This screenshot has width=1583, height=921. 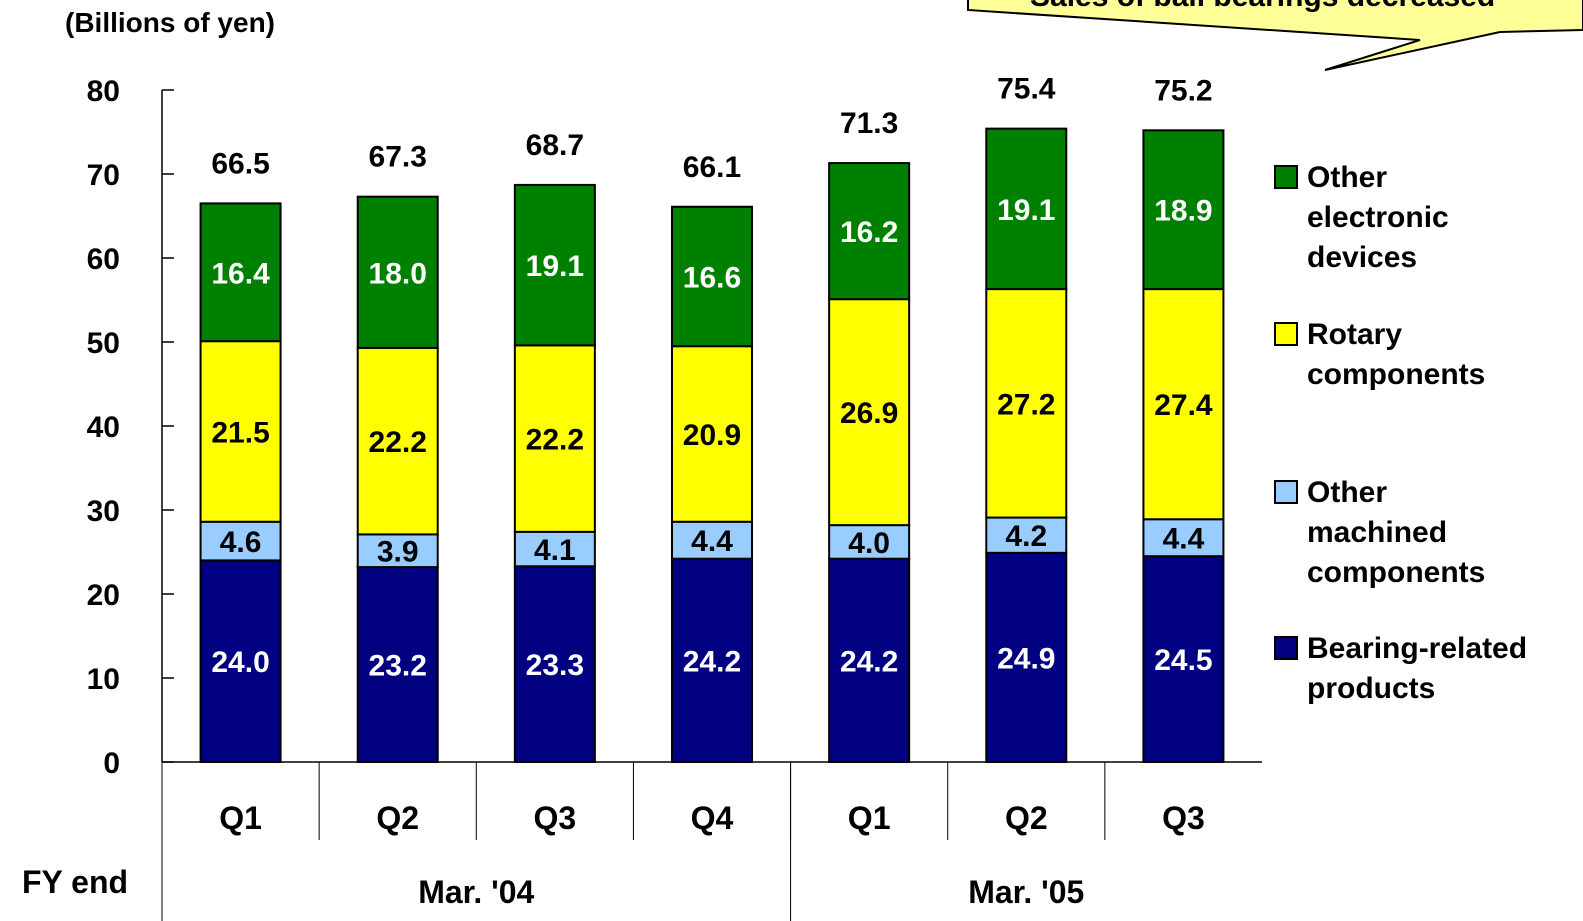 I want to click on segment-value-label: 23.3, so click(x=555, y=665).